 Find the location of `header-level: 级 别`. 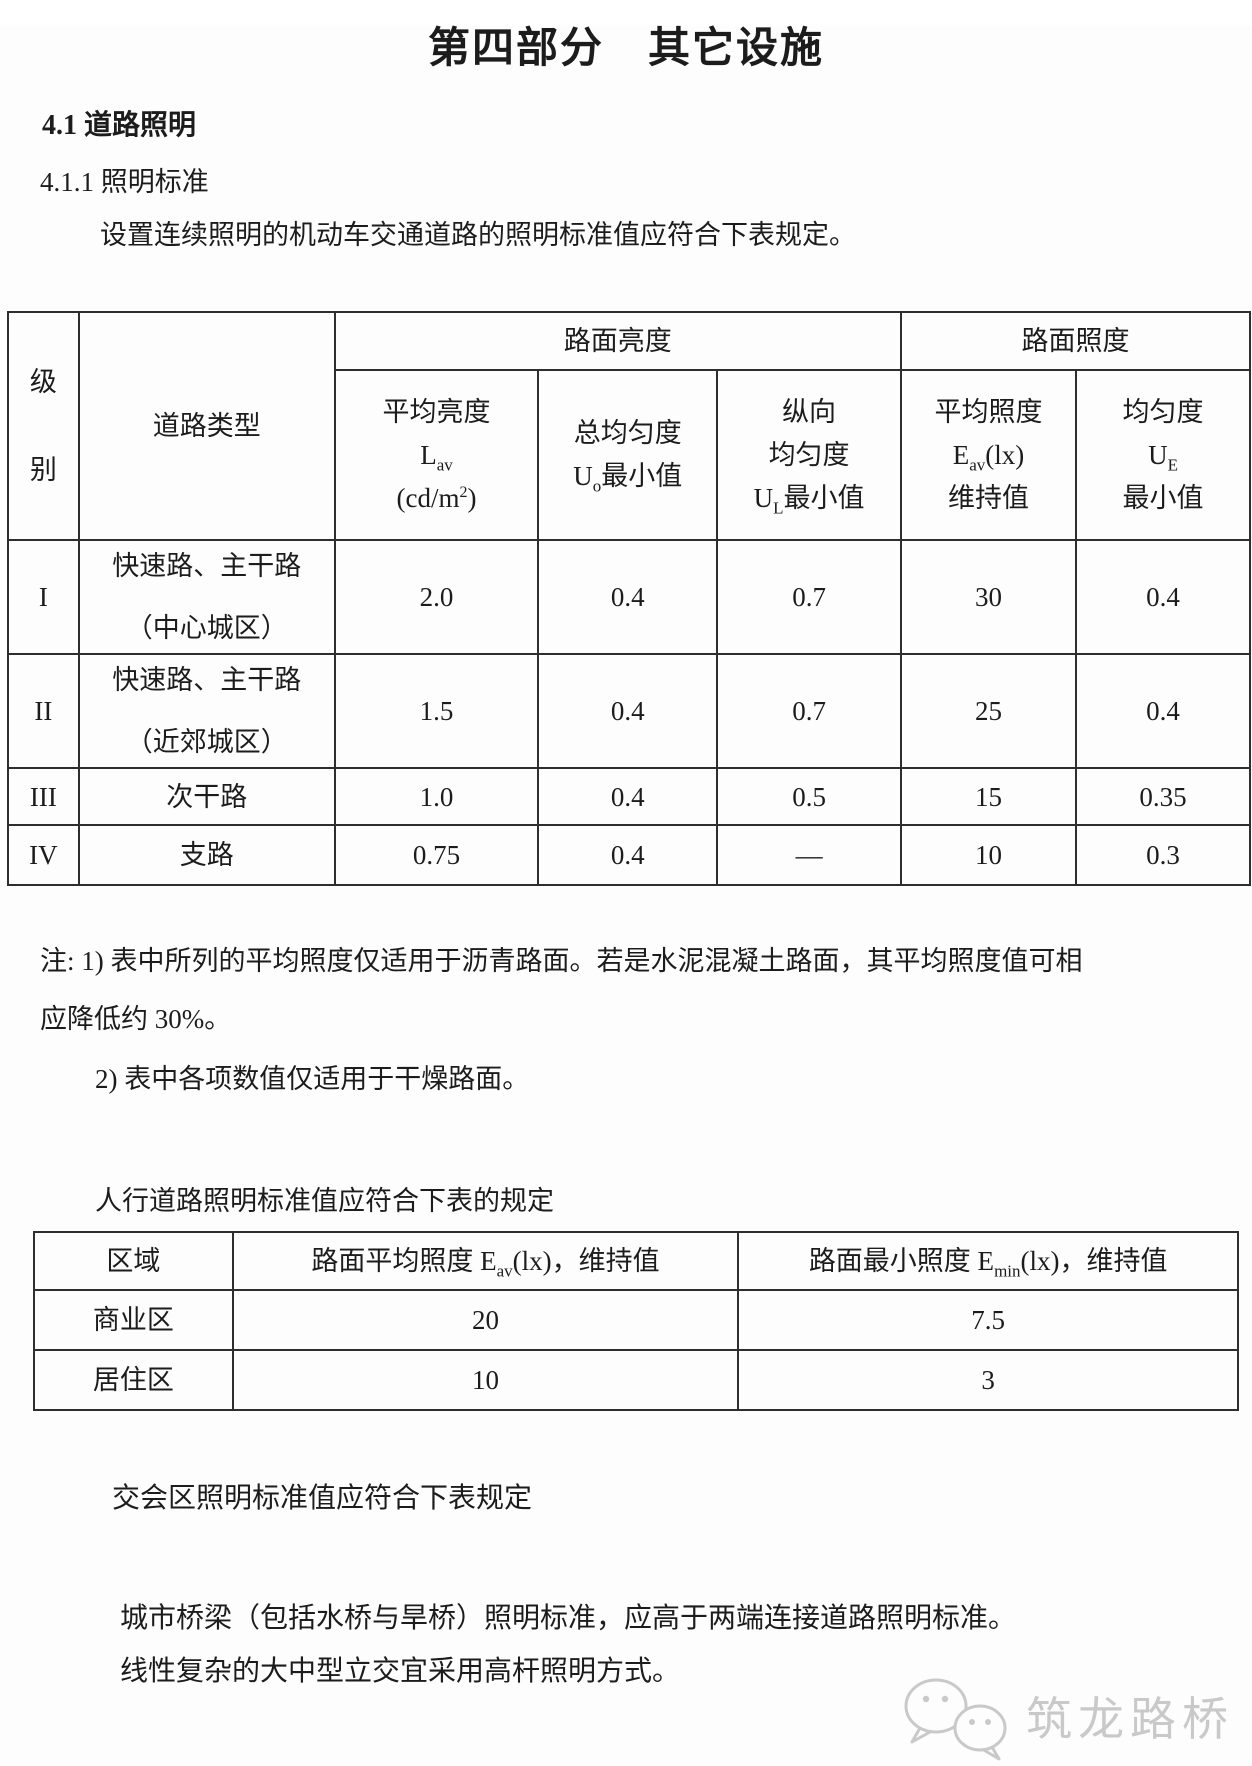

header-level: 级 别 is located at coordinates (43, 426).